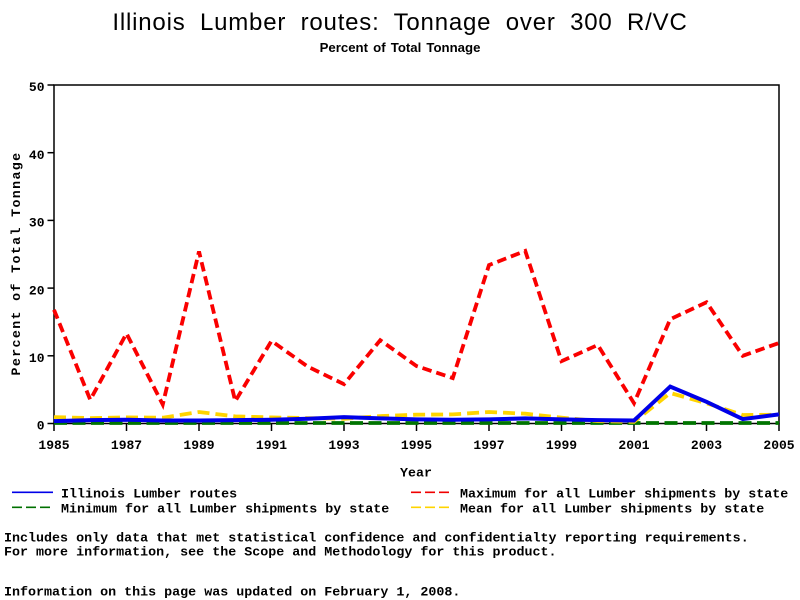 This screenshot has height=600, width=800. Describe the element at coordinates (198, 445) in the screenshot. I see `svg-text: 1989` at that location.